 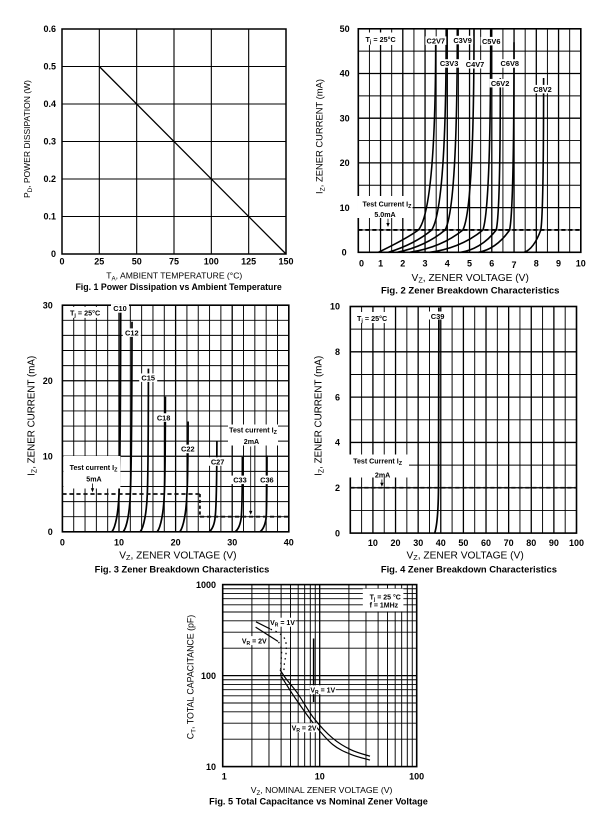 What do you see at coordinates (49, 179) in the screenshot?
I see `svg-text: 0.2` at bounding box center [49, 179].